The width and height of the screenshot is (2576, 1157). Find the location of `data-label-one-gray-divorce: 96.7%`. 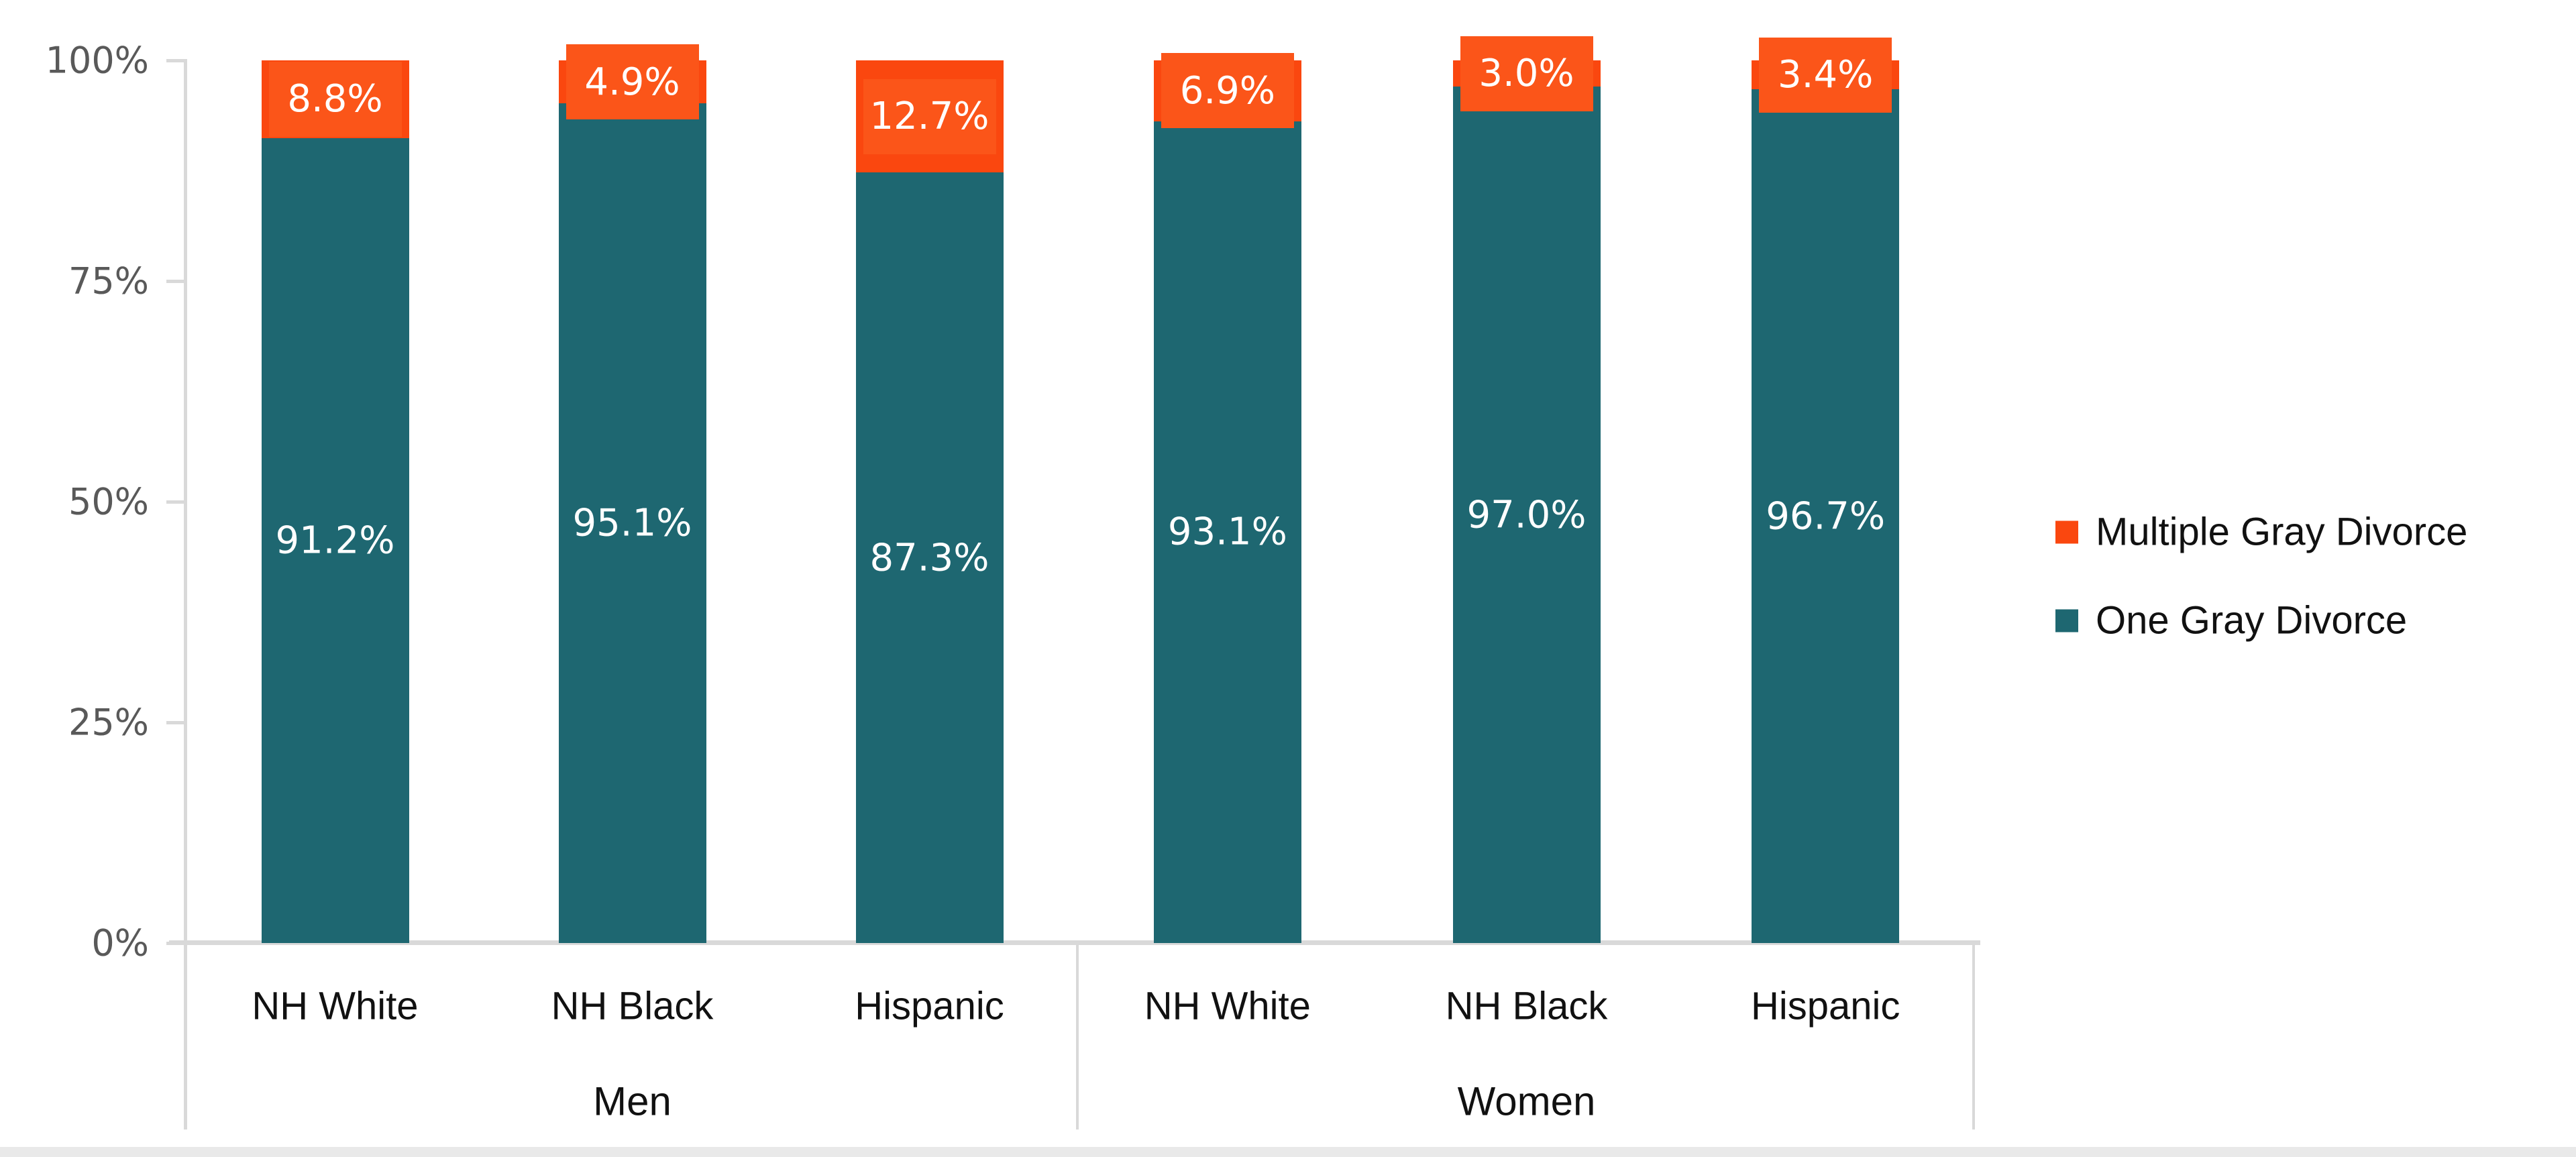

data-label-one-gray-divorce: 96.7% is located at coordinates (1826, 516).